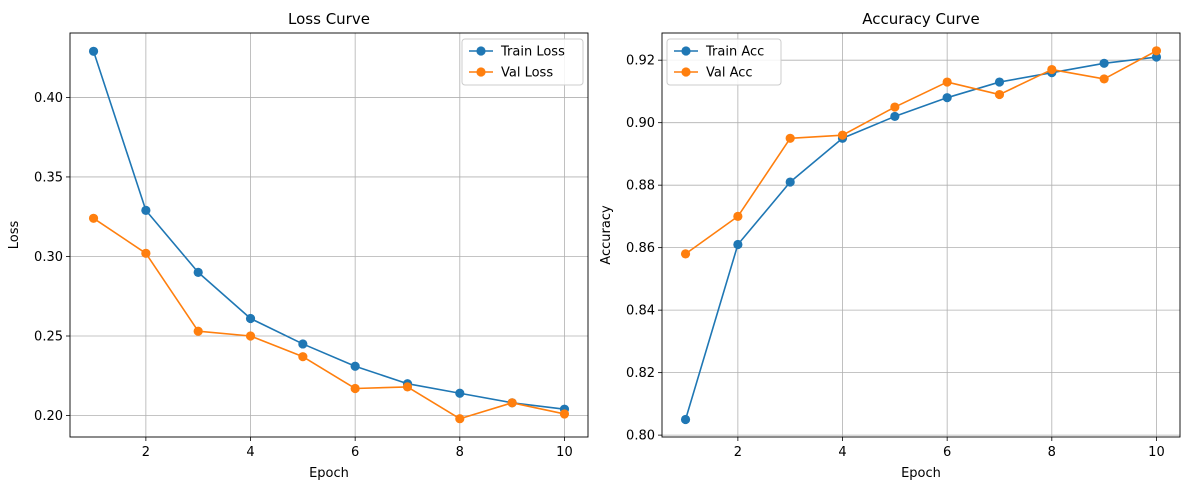 Image resolution: width=1189 pixels, height=490 pixels. I want to click on legend-label: Train Acc, so click(734, 52).